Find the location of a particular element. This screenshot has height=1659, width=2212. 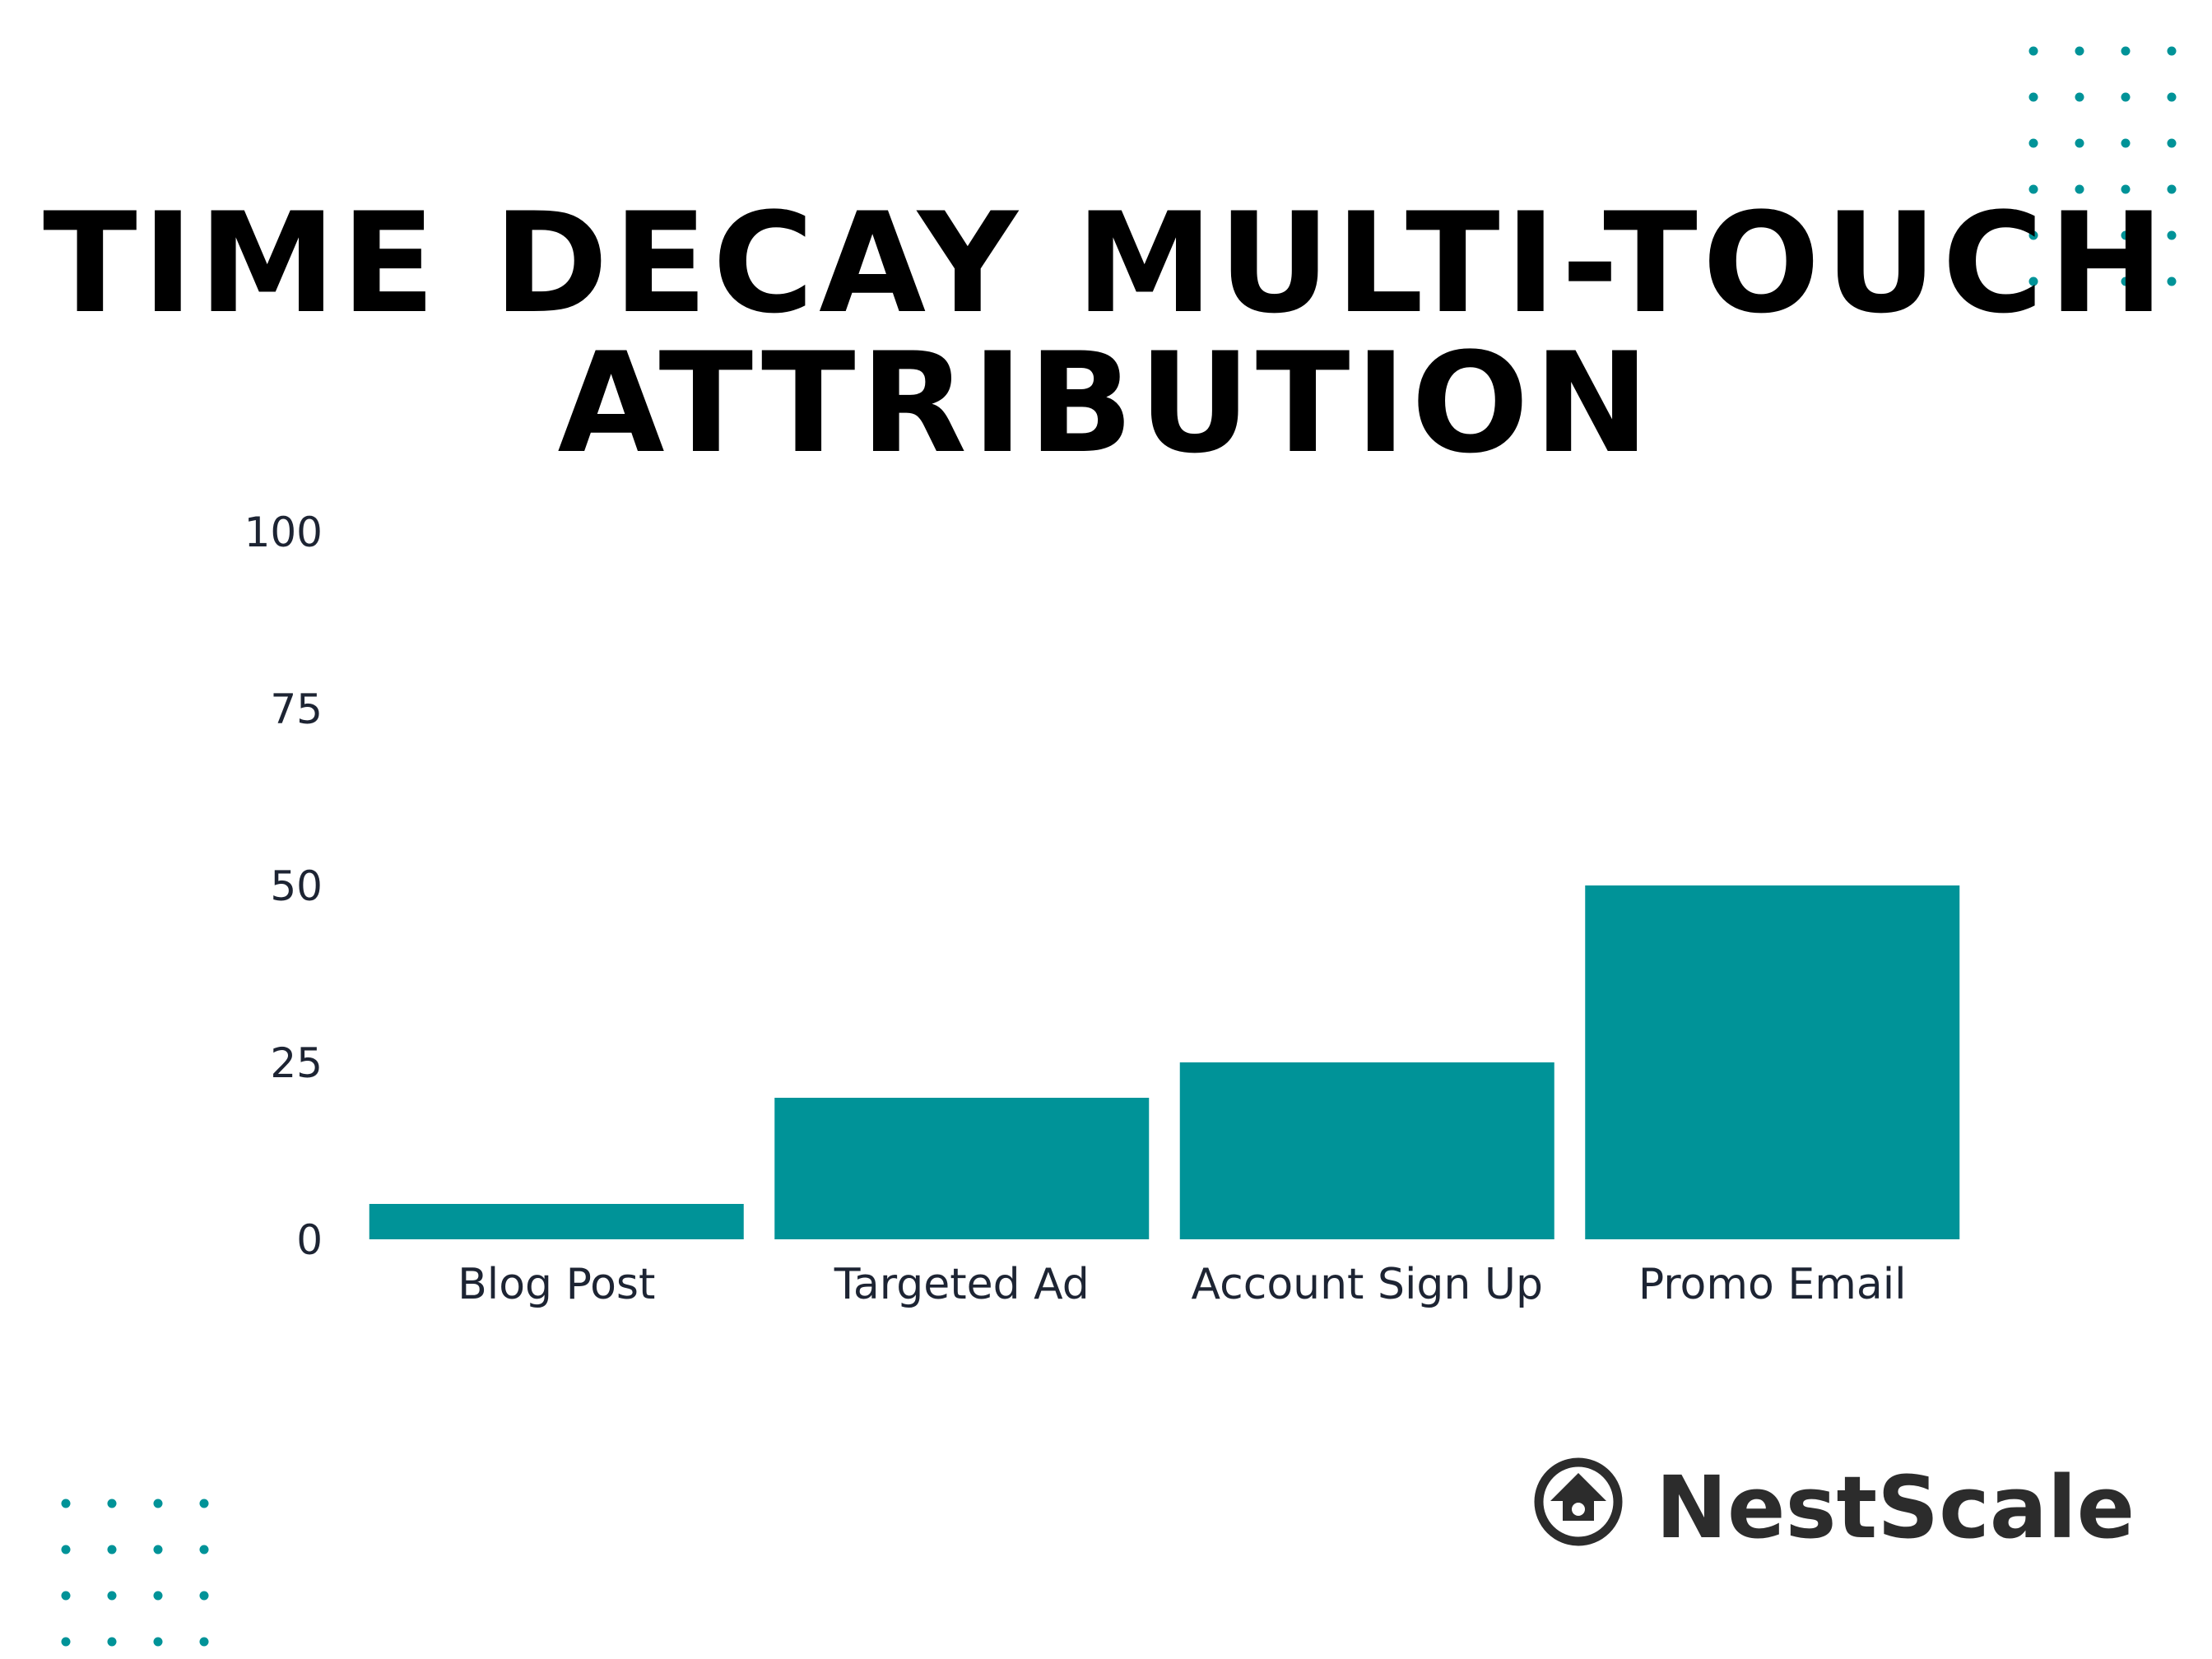

chart-title-line-2: ATTRIBUTION is located at coordinates (1106, 403).